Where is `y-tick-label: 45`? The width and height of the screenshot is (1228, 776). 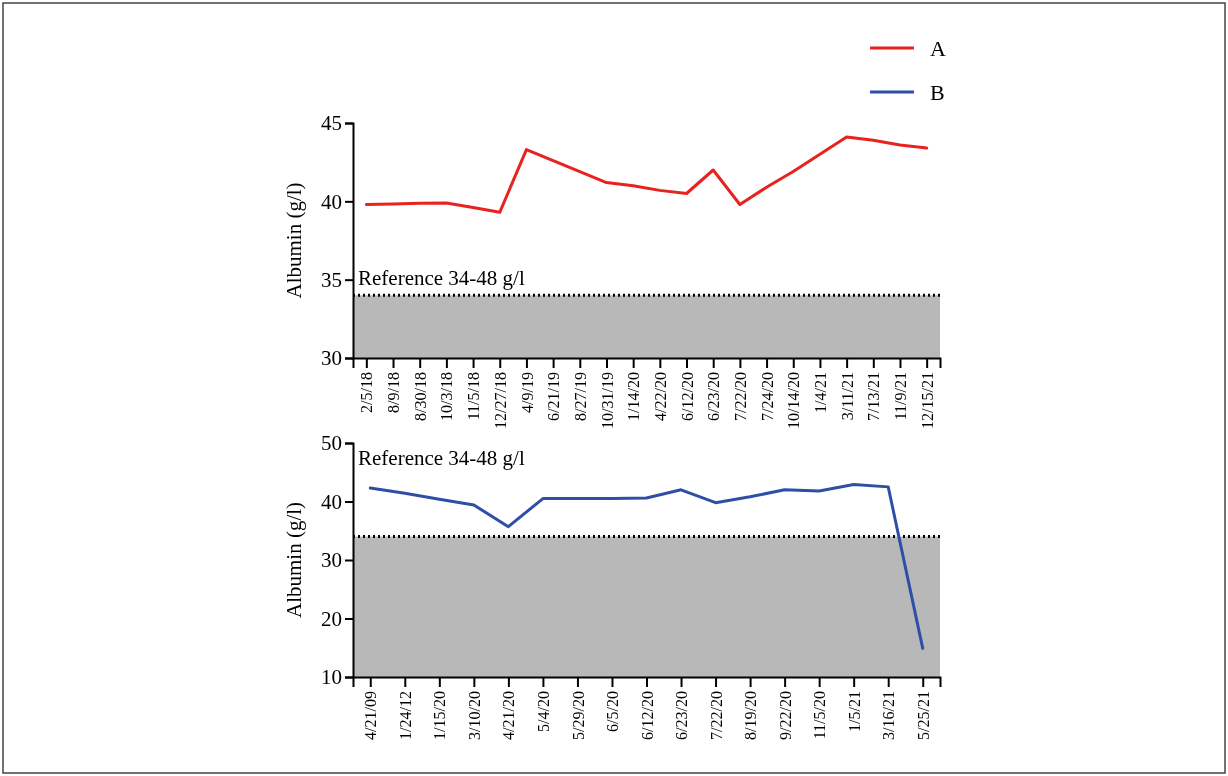
y-tick-label: 45 is located at coordinates (331, 123).